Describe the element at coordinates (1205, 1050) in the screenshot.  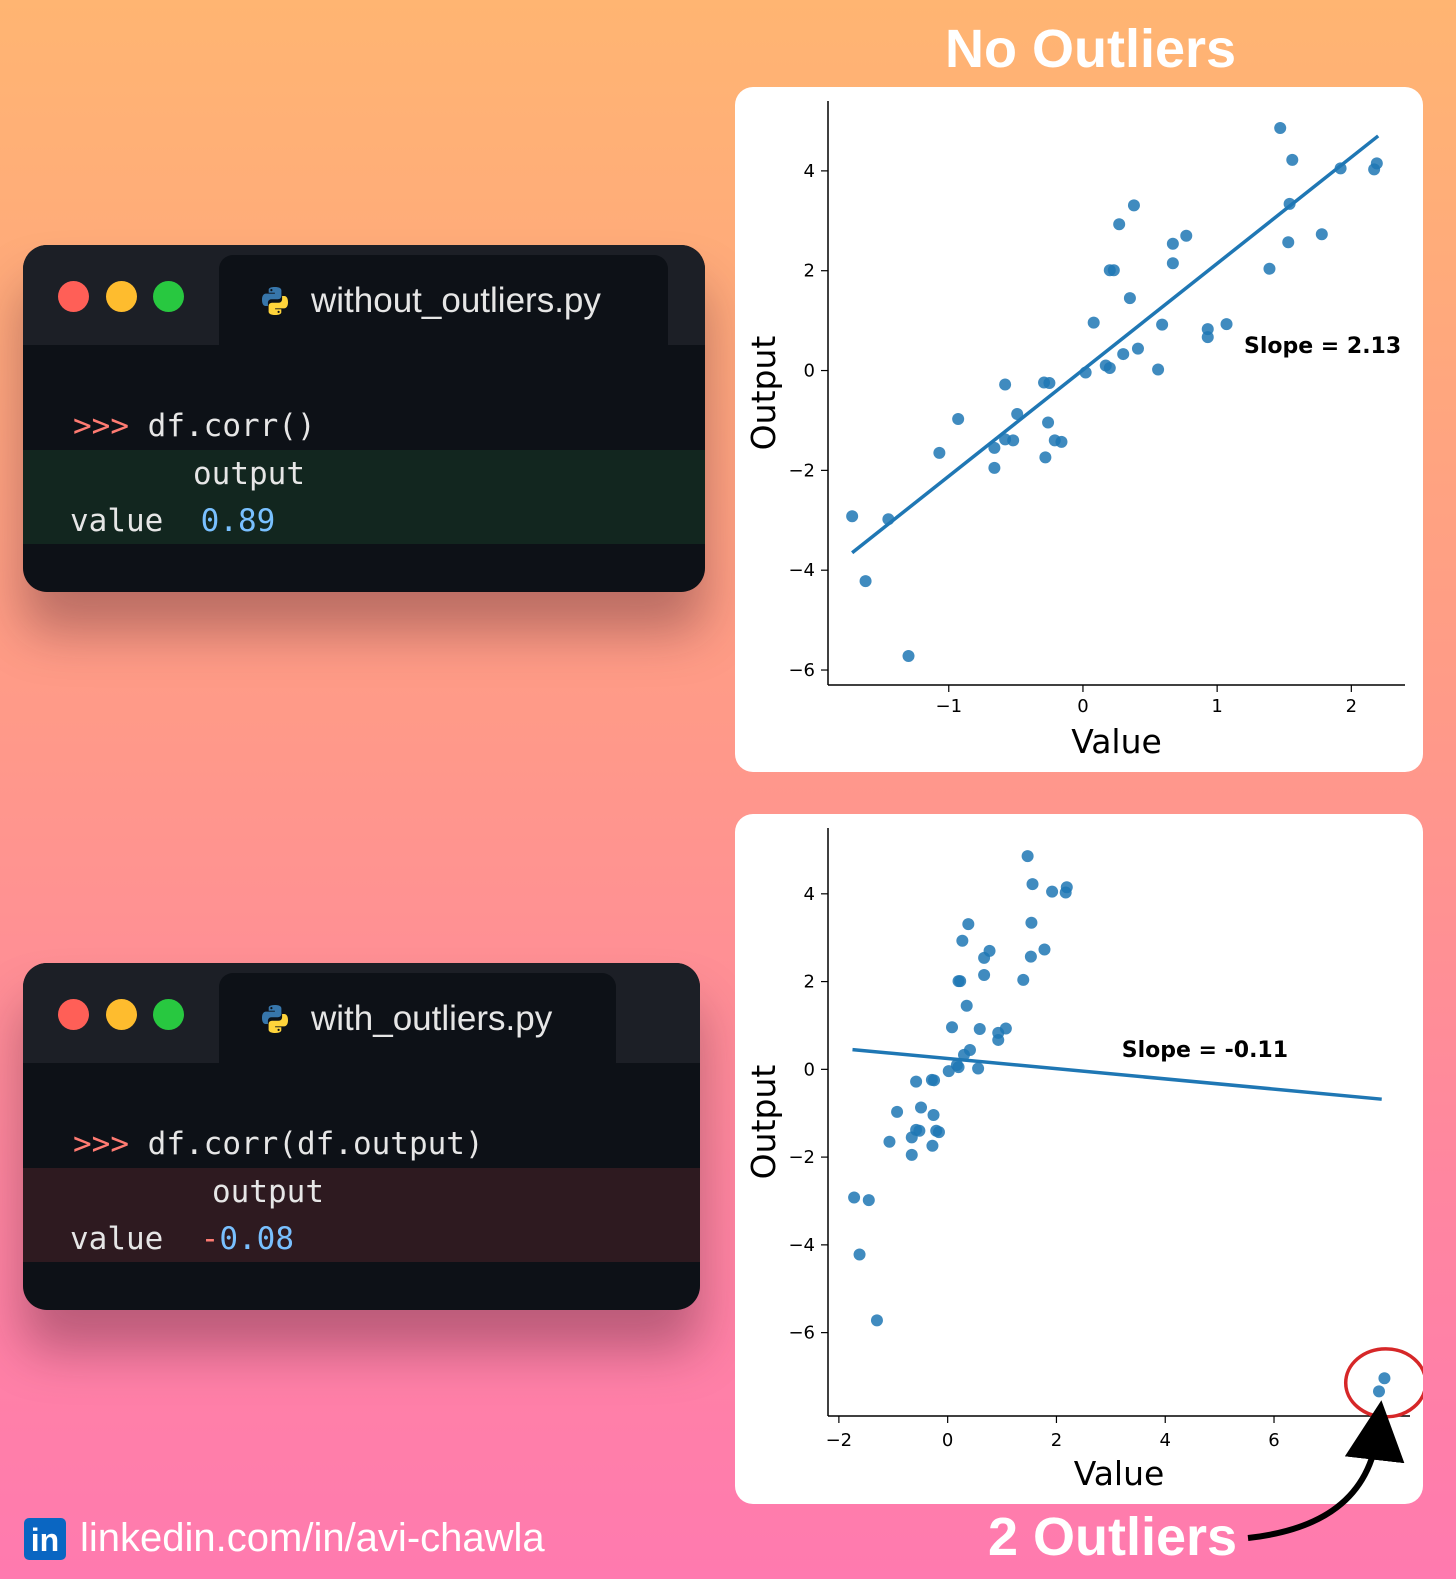
I see `slope-label: Slope = -0.11` at that location.